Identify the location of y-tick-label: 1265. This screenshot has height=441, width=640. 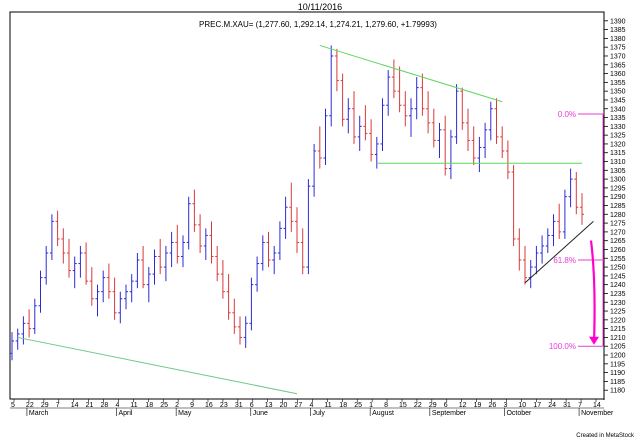
(618, 241).